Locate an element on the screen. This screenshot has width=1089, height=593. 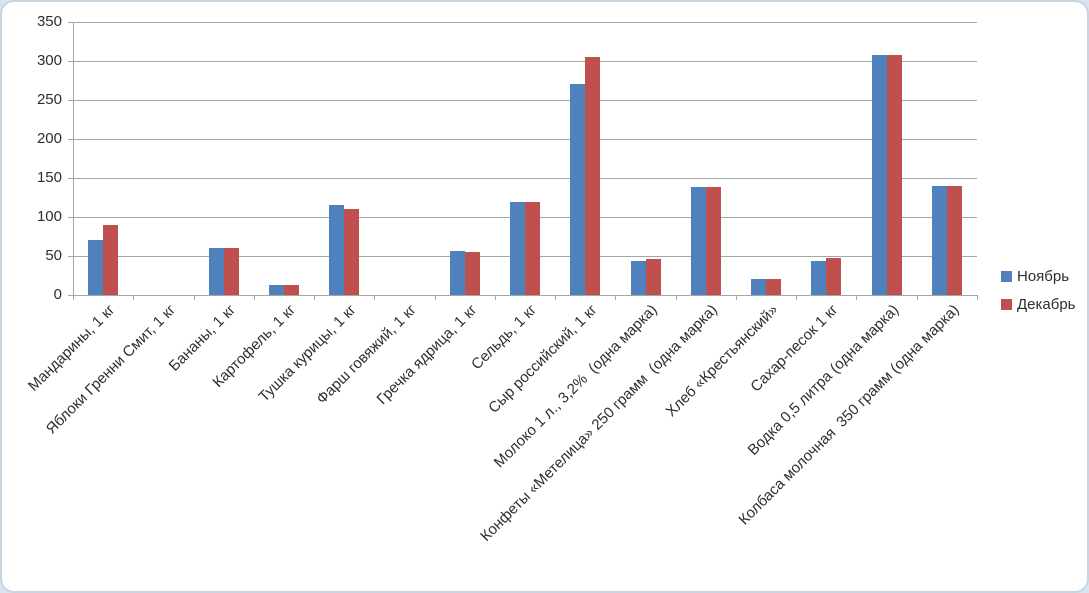
legend-swatch-november-icon is located at coordinates (1006, 276).